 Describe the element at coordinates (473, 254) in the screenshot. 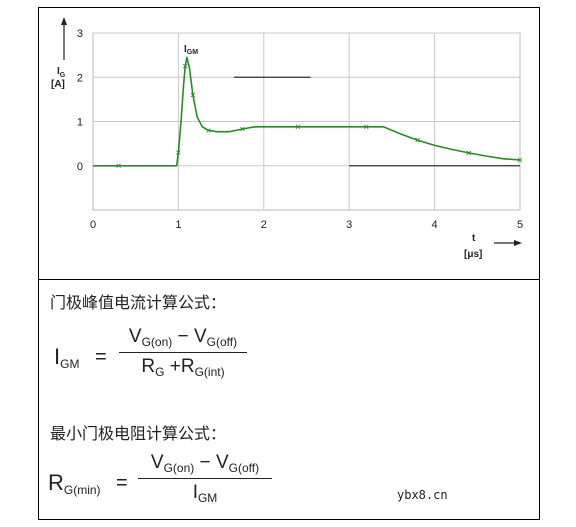

I see `x-axis-unit: [μs]` at that location.